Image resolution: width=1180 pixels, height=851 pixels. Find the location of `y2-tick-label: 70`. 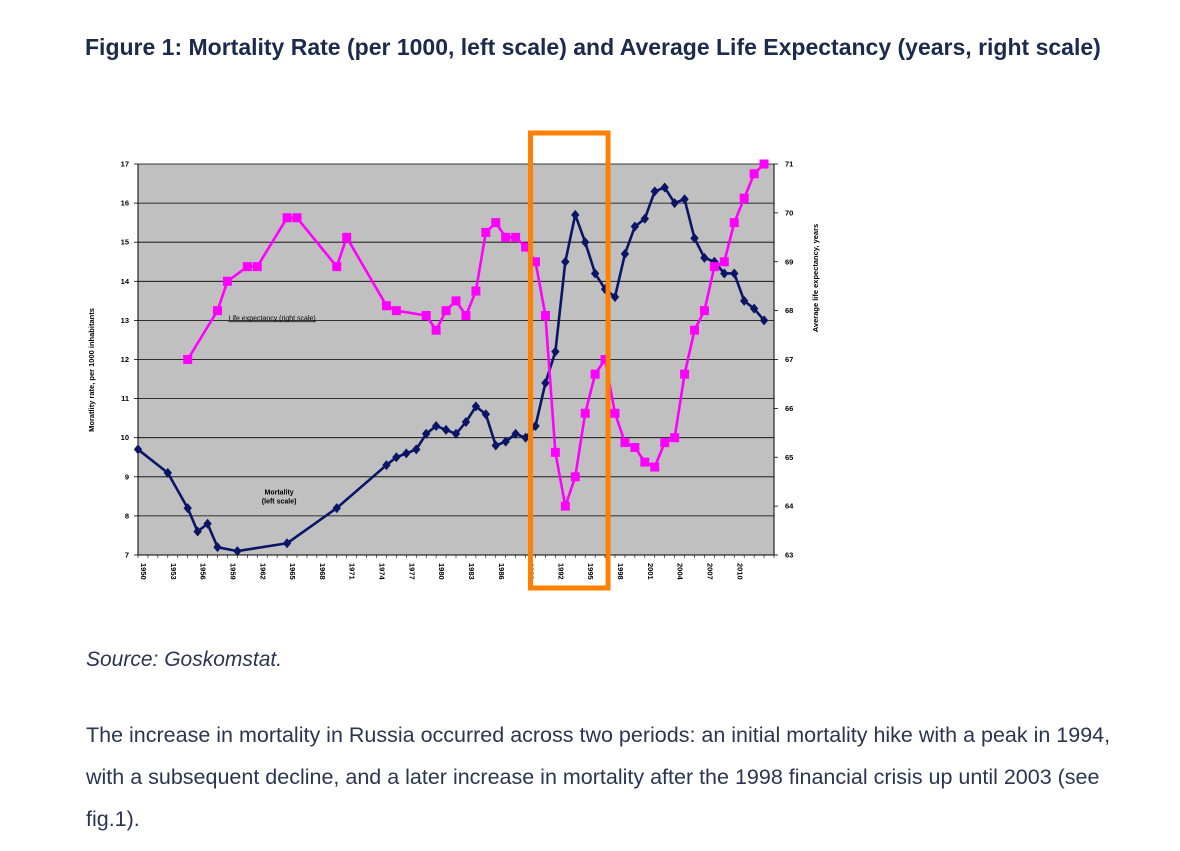

y2-tick-label: 70 is located at coordinates (789, 212).